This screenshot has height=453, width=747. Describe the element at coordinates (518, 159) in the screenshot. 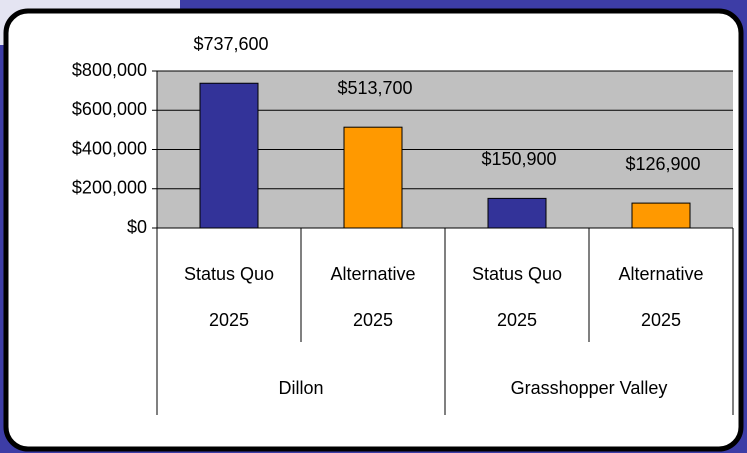

I see `data-label: $150,900` at that location.